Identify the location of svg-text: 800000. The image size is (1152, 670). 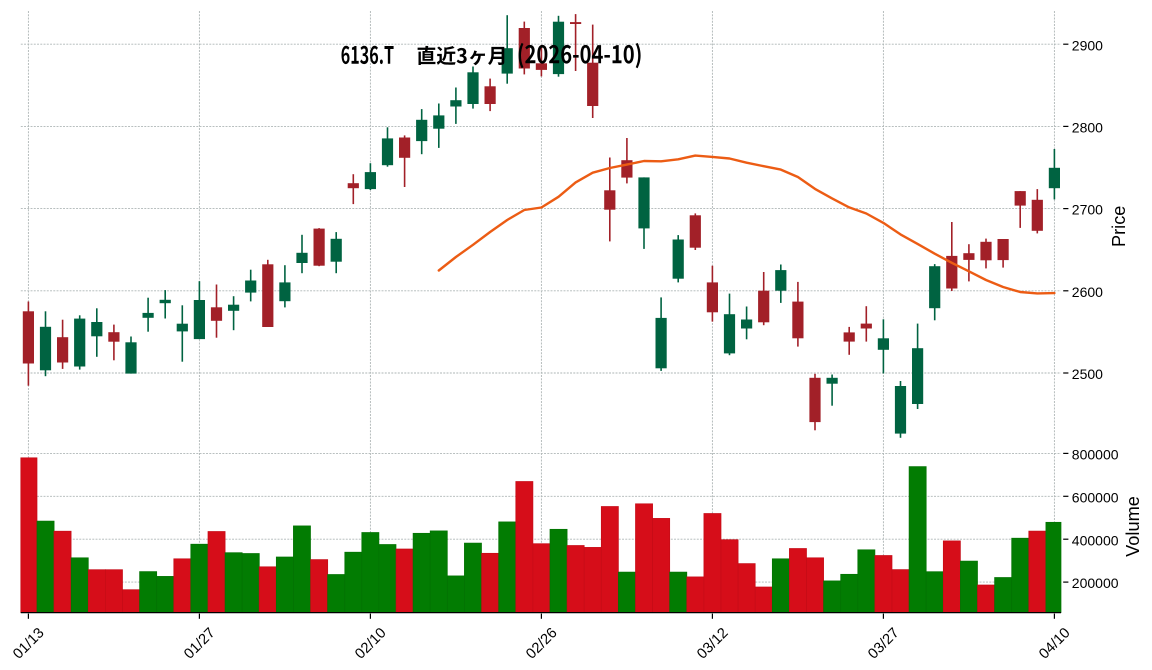
(1095, 455).